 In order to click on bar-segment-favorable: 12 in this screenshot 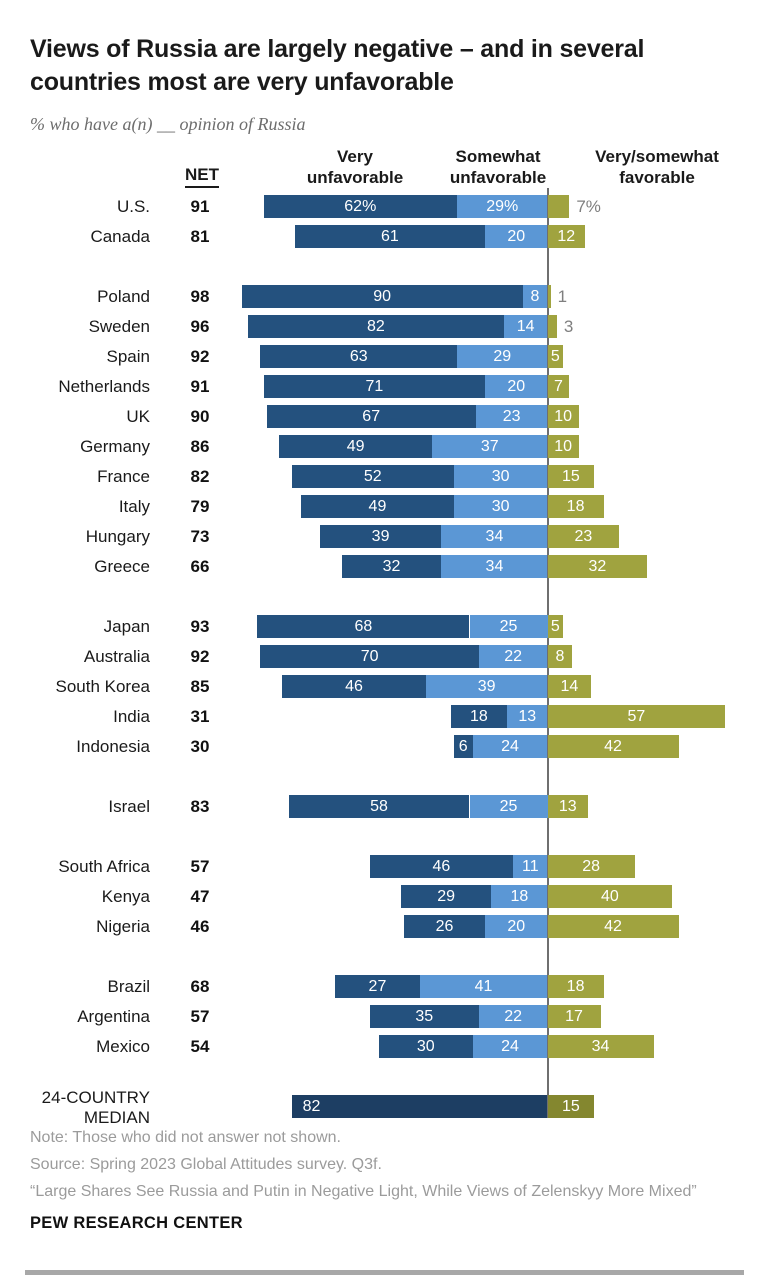, I will do `click(566, 236)`.